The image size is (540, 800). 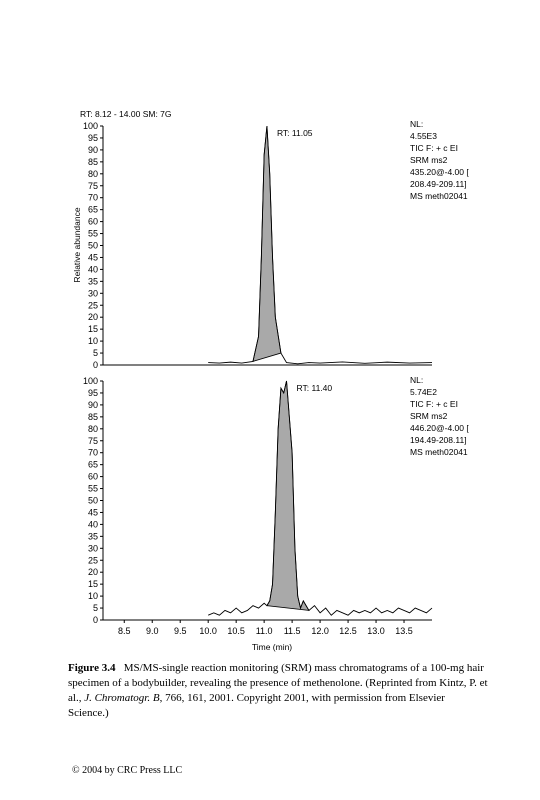 I want to click on x-tick-label: 10.0, so click(x=208, y=631).